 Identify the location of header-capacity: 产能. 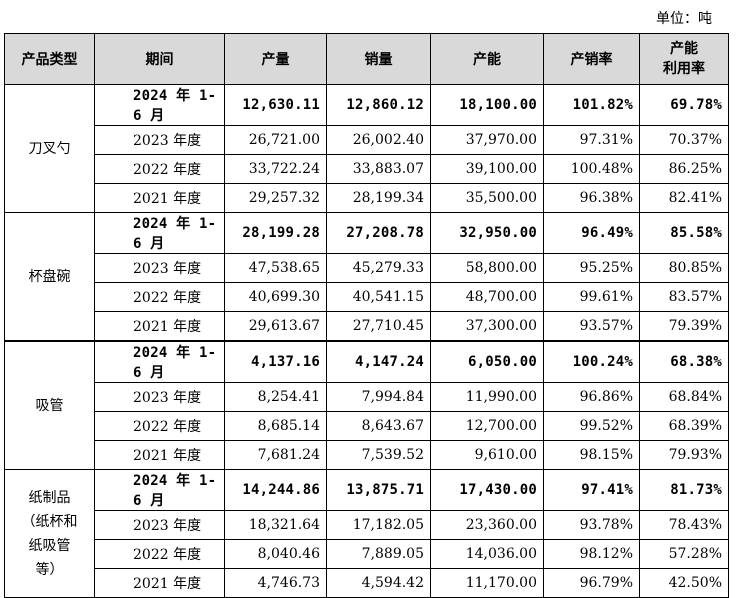
(487, 59).